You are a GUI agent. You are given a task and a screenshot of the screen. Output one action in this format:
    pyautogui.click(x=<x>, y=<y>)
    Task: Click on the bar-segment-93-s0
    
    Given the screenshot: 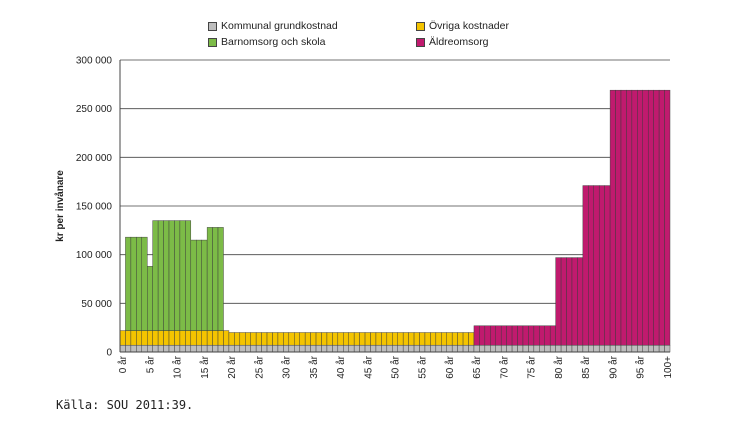 What is the action you would take?
    pyautogui.click(x=629, y=348)
    